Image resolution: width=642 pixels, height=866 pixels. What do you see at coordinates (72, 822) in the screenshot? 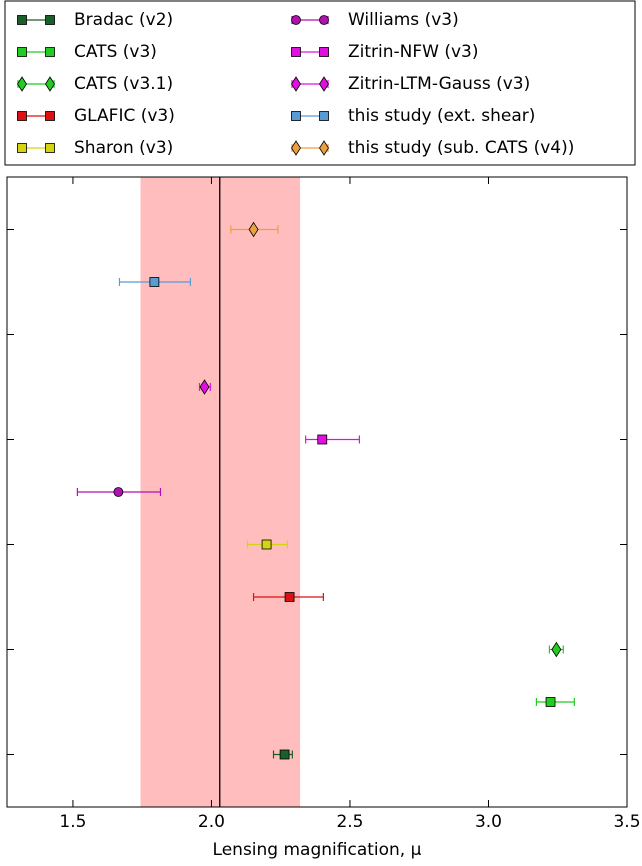
I see `x-tick-label: 1.5` at bounding box center [72, 822].